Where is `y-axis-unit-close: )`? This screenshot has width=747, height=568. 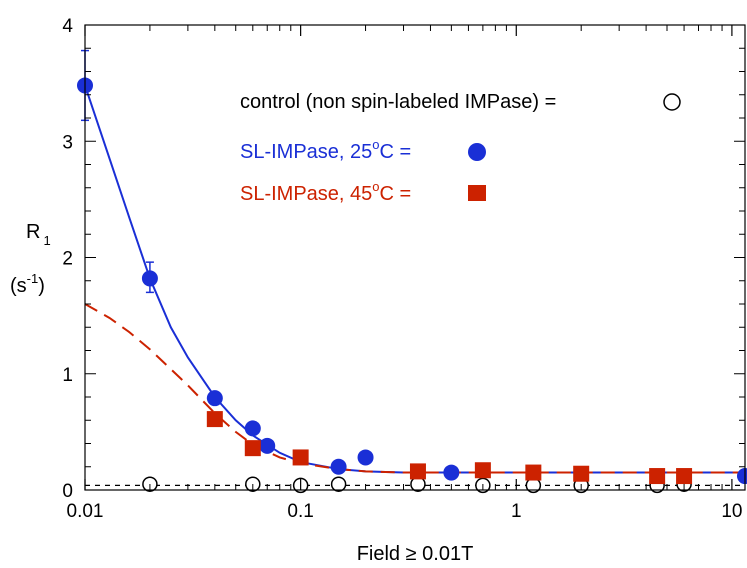
y-axis-unit-close: ) is located at coordinates (41, 286).